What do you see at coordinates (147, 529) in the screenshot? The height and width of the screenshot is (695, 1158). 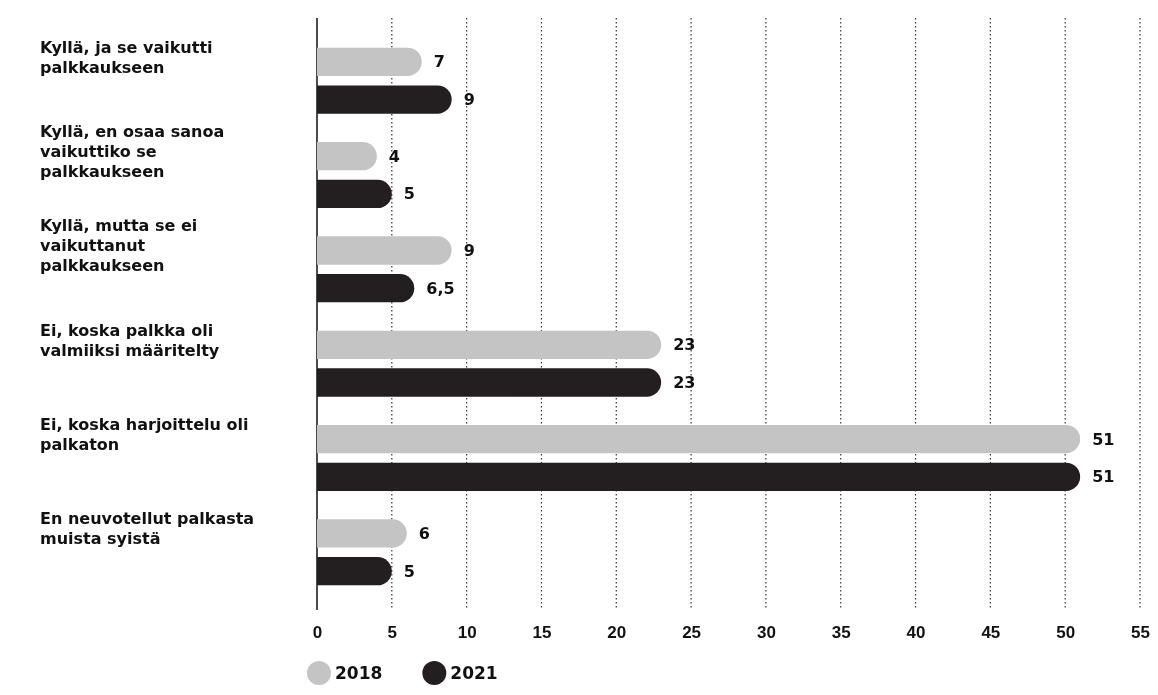 I see `y-tick-label: En neuvotellut palkasta muista syistä` at bounding box center [147, 529].